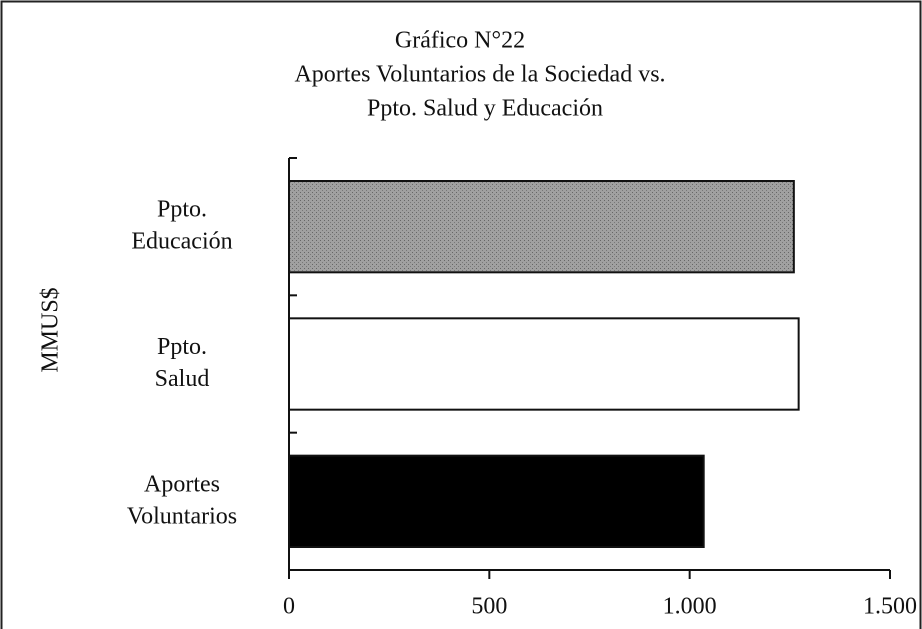 The height and width of the screenshot is (629, 922). I want to click on x-tick-label: 500, so click(489, 607).